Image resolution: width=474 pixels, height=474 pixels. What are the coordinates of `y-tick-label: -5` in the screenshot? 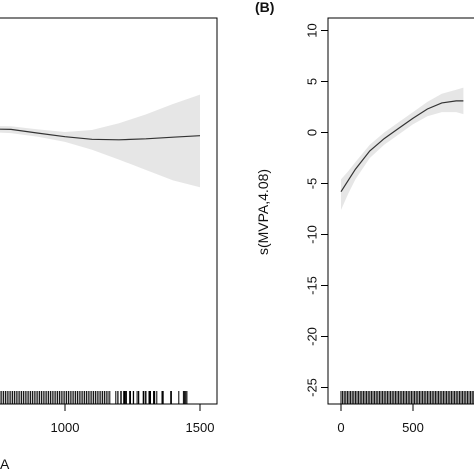 It's located at (312, 184).